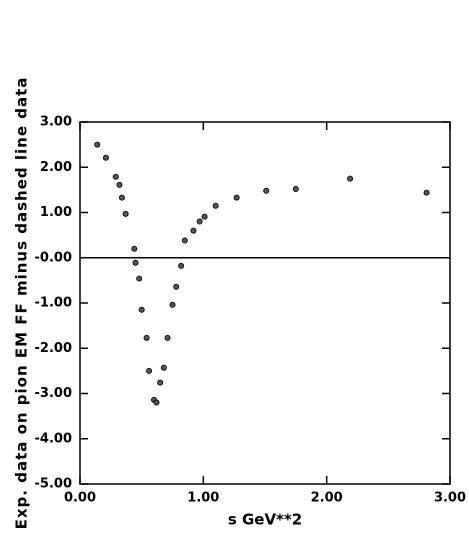  What do you see at coordinates (203, 498) in the screenshot?
I see `x-tick-label: 1.00` at bounding box center [203, 498].